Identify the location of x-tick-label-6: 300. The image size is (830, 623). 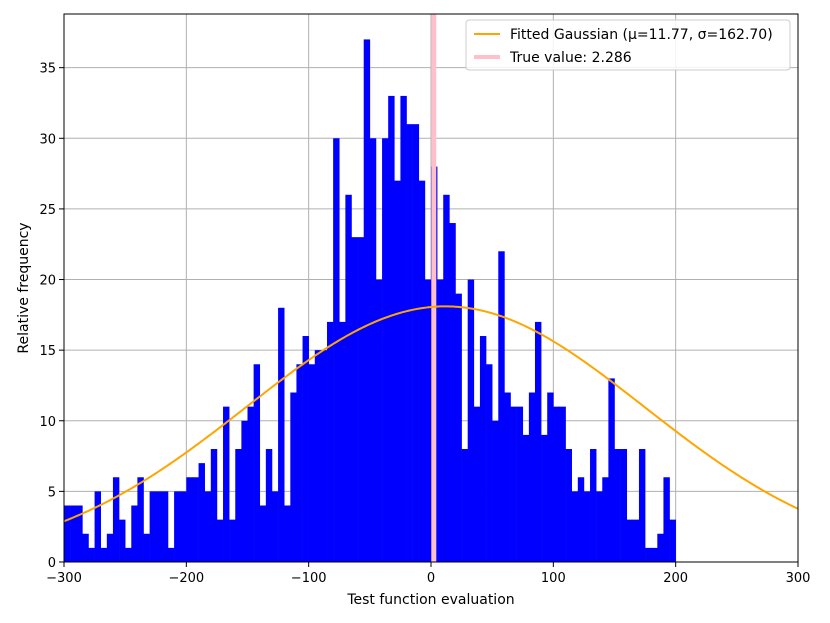
(798, 578).